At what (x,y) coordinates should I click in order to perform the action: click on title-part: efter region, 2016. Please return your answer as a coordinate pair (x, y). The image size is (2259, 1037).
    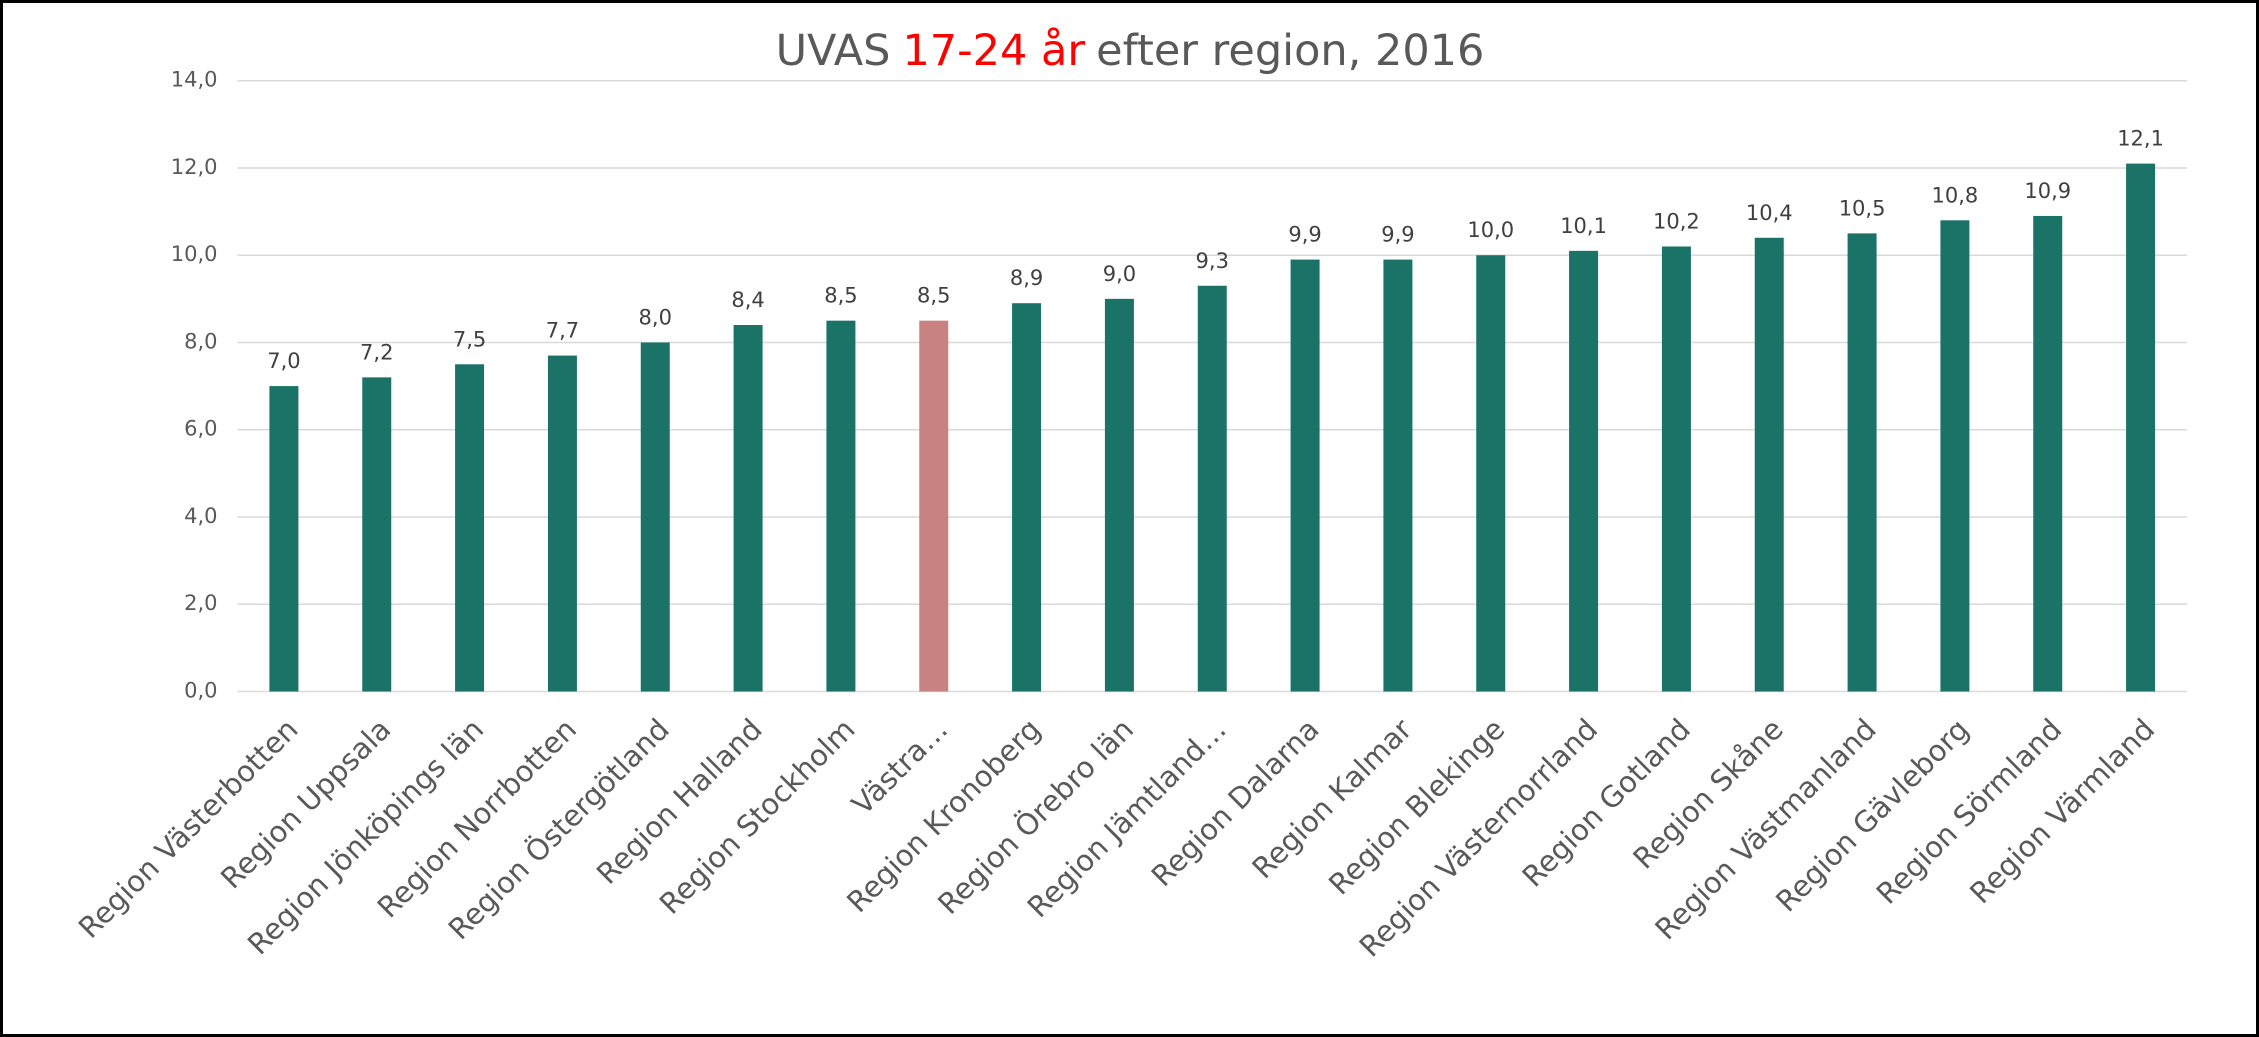
    Looking at the image, I should click on (1290, 51).